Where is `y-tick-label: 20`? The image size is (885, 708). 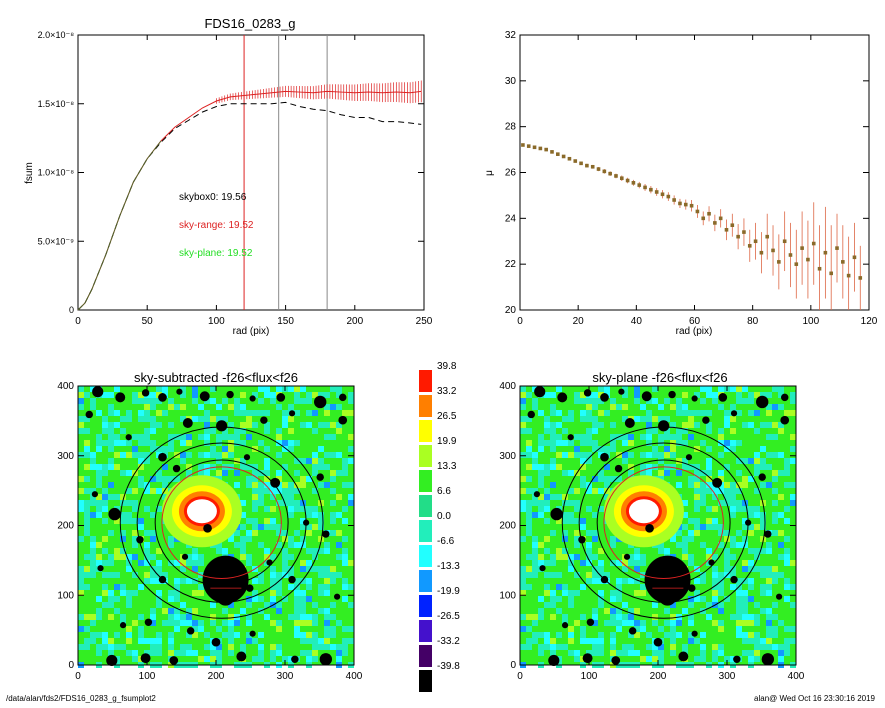
y-tick-label: 20 is located at coordinates (511, 310).